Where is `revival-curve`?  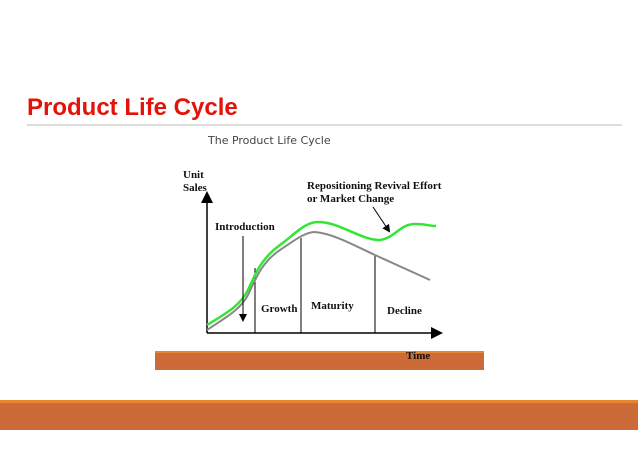
revival-curve is located at coordinates (321, 273).